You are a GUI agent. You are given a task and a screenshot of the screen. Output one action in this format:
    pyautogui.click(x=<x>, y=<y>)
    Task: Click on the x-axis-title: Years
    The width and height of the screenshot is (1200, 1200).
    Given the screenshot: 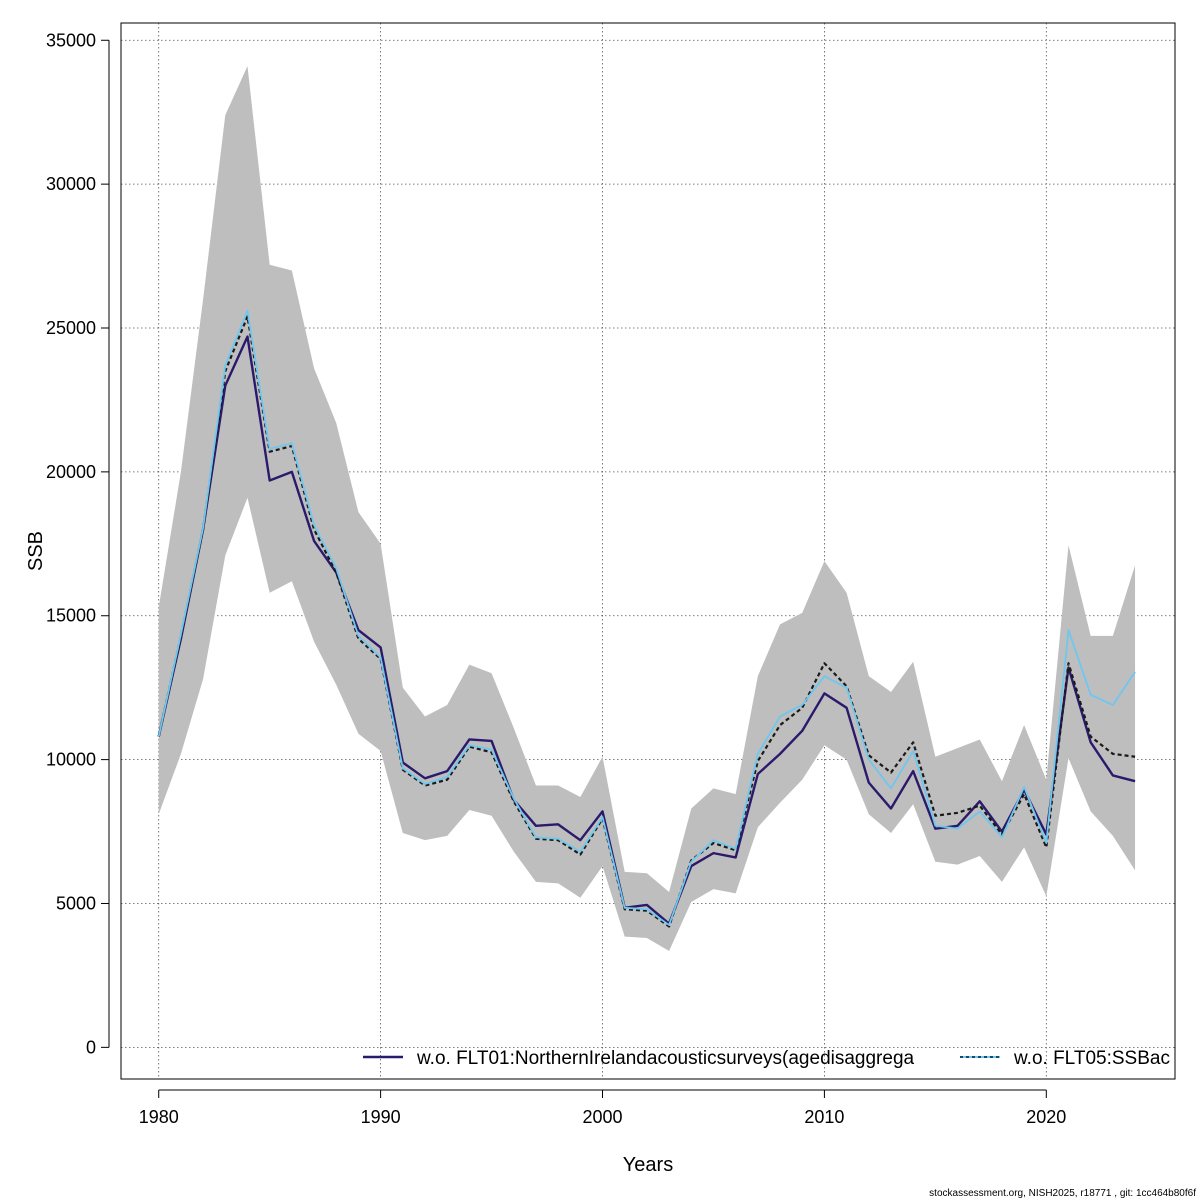 What is the action you would take?
    pyautogui.click(x=648, y=1165)
    